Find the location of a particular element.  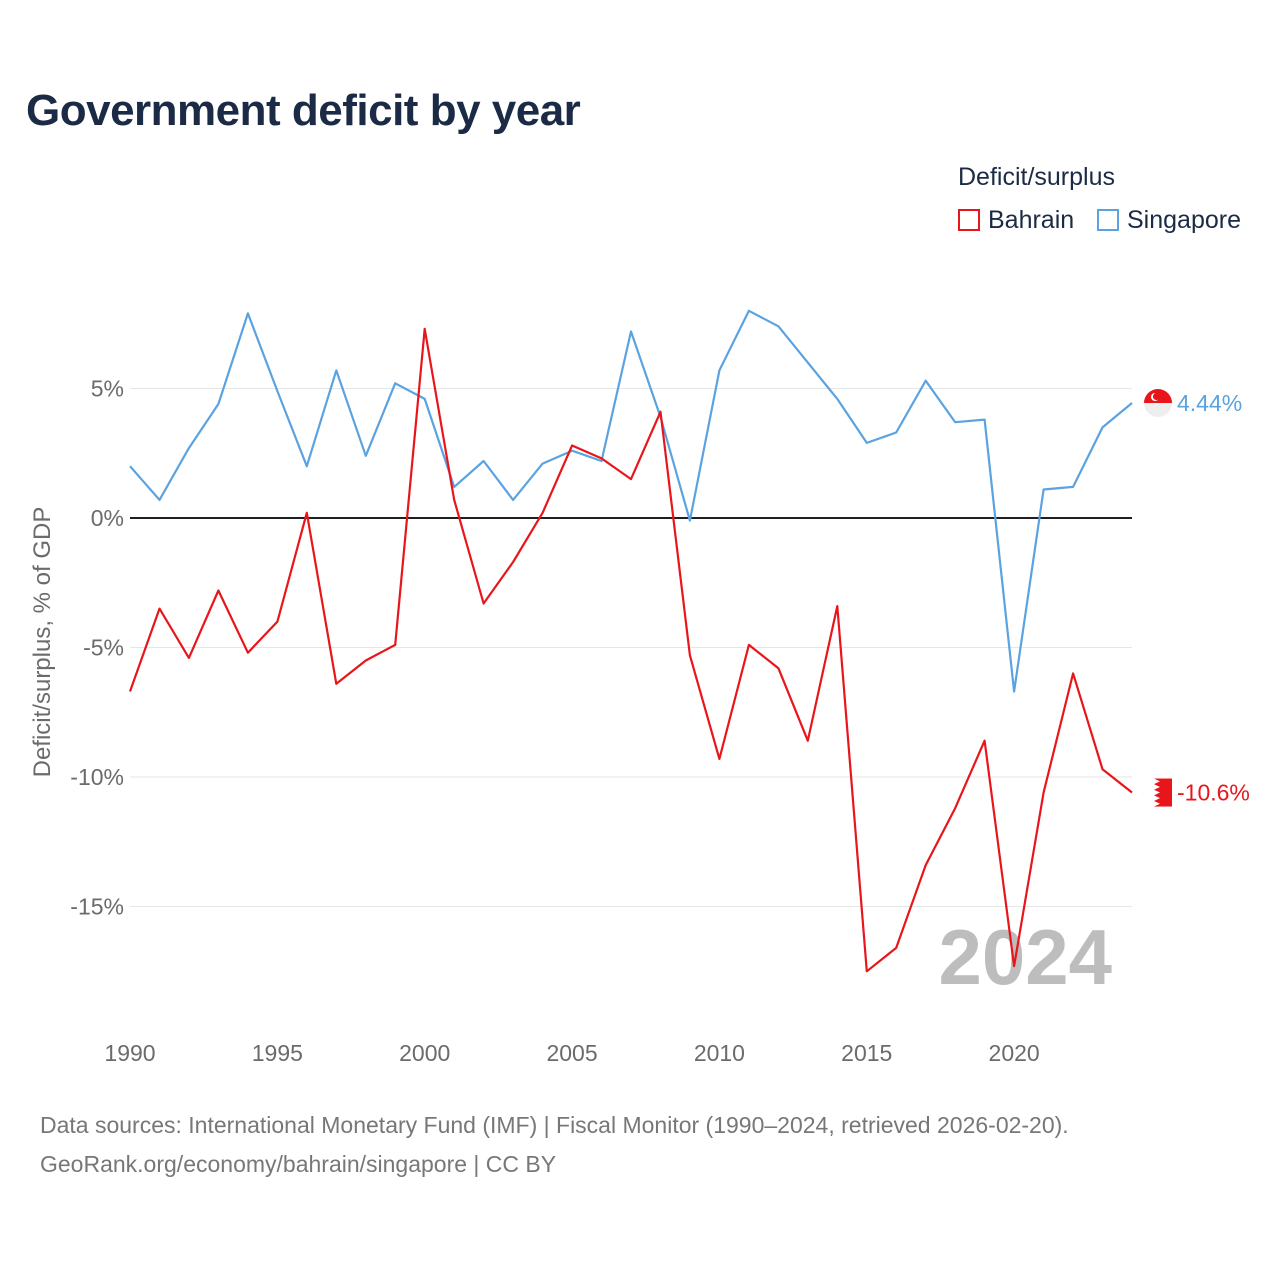

y-axis-ticks: 5% 0% -5% -10% -15% is located at coordinates (97, 648).